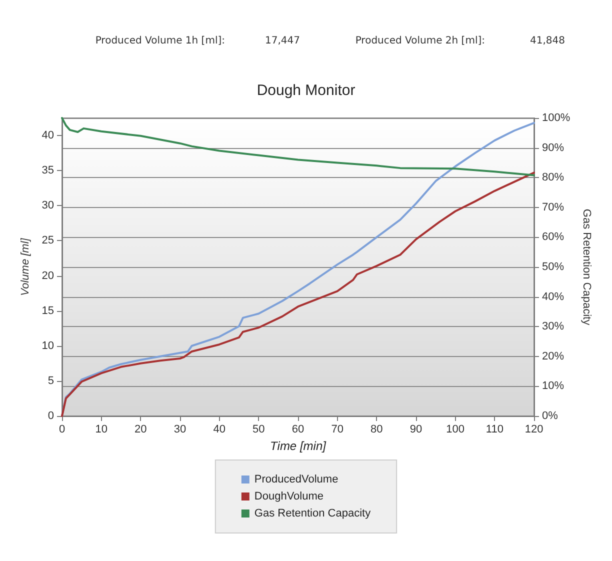  What do you see at coordinates (553, 148) in the screenshot?
I see `y2-tick-label: 90%` at bounding box center [553, 148].